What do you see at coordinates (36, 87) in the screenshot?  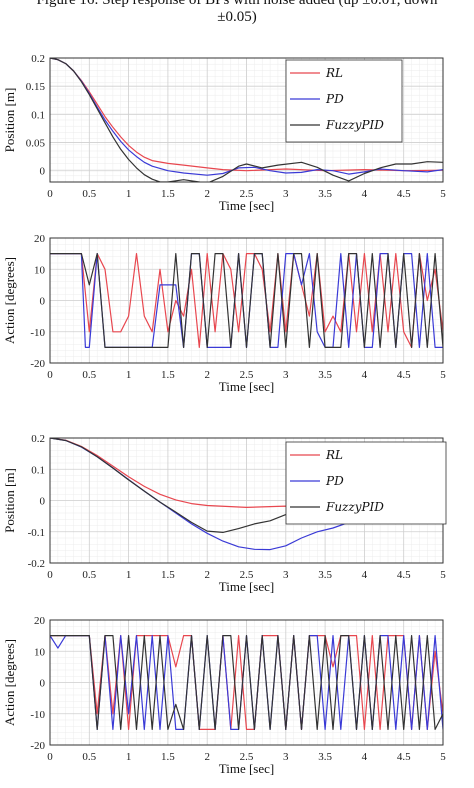 I see `y-tick-label: 0.15` at bounding box center [36, 87].